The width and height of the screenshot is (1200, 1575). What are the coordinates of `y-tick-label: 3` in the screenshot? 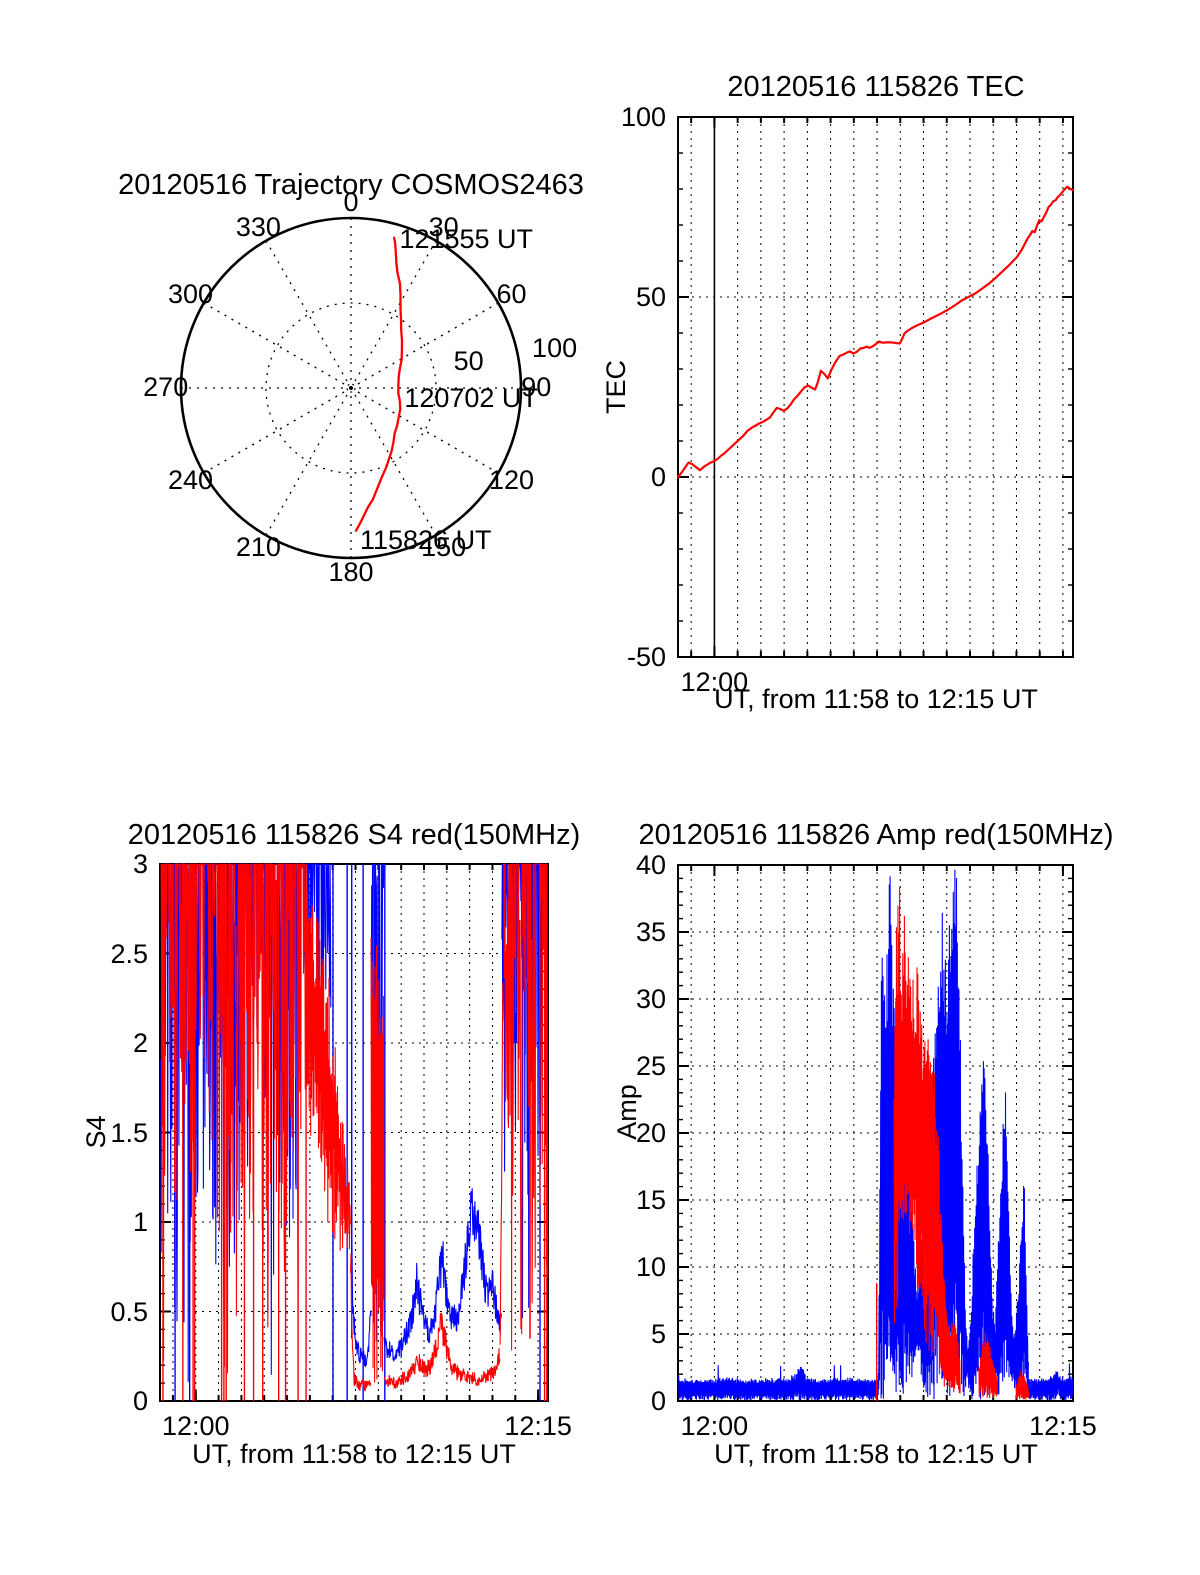 It's located at (140, 864).